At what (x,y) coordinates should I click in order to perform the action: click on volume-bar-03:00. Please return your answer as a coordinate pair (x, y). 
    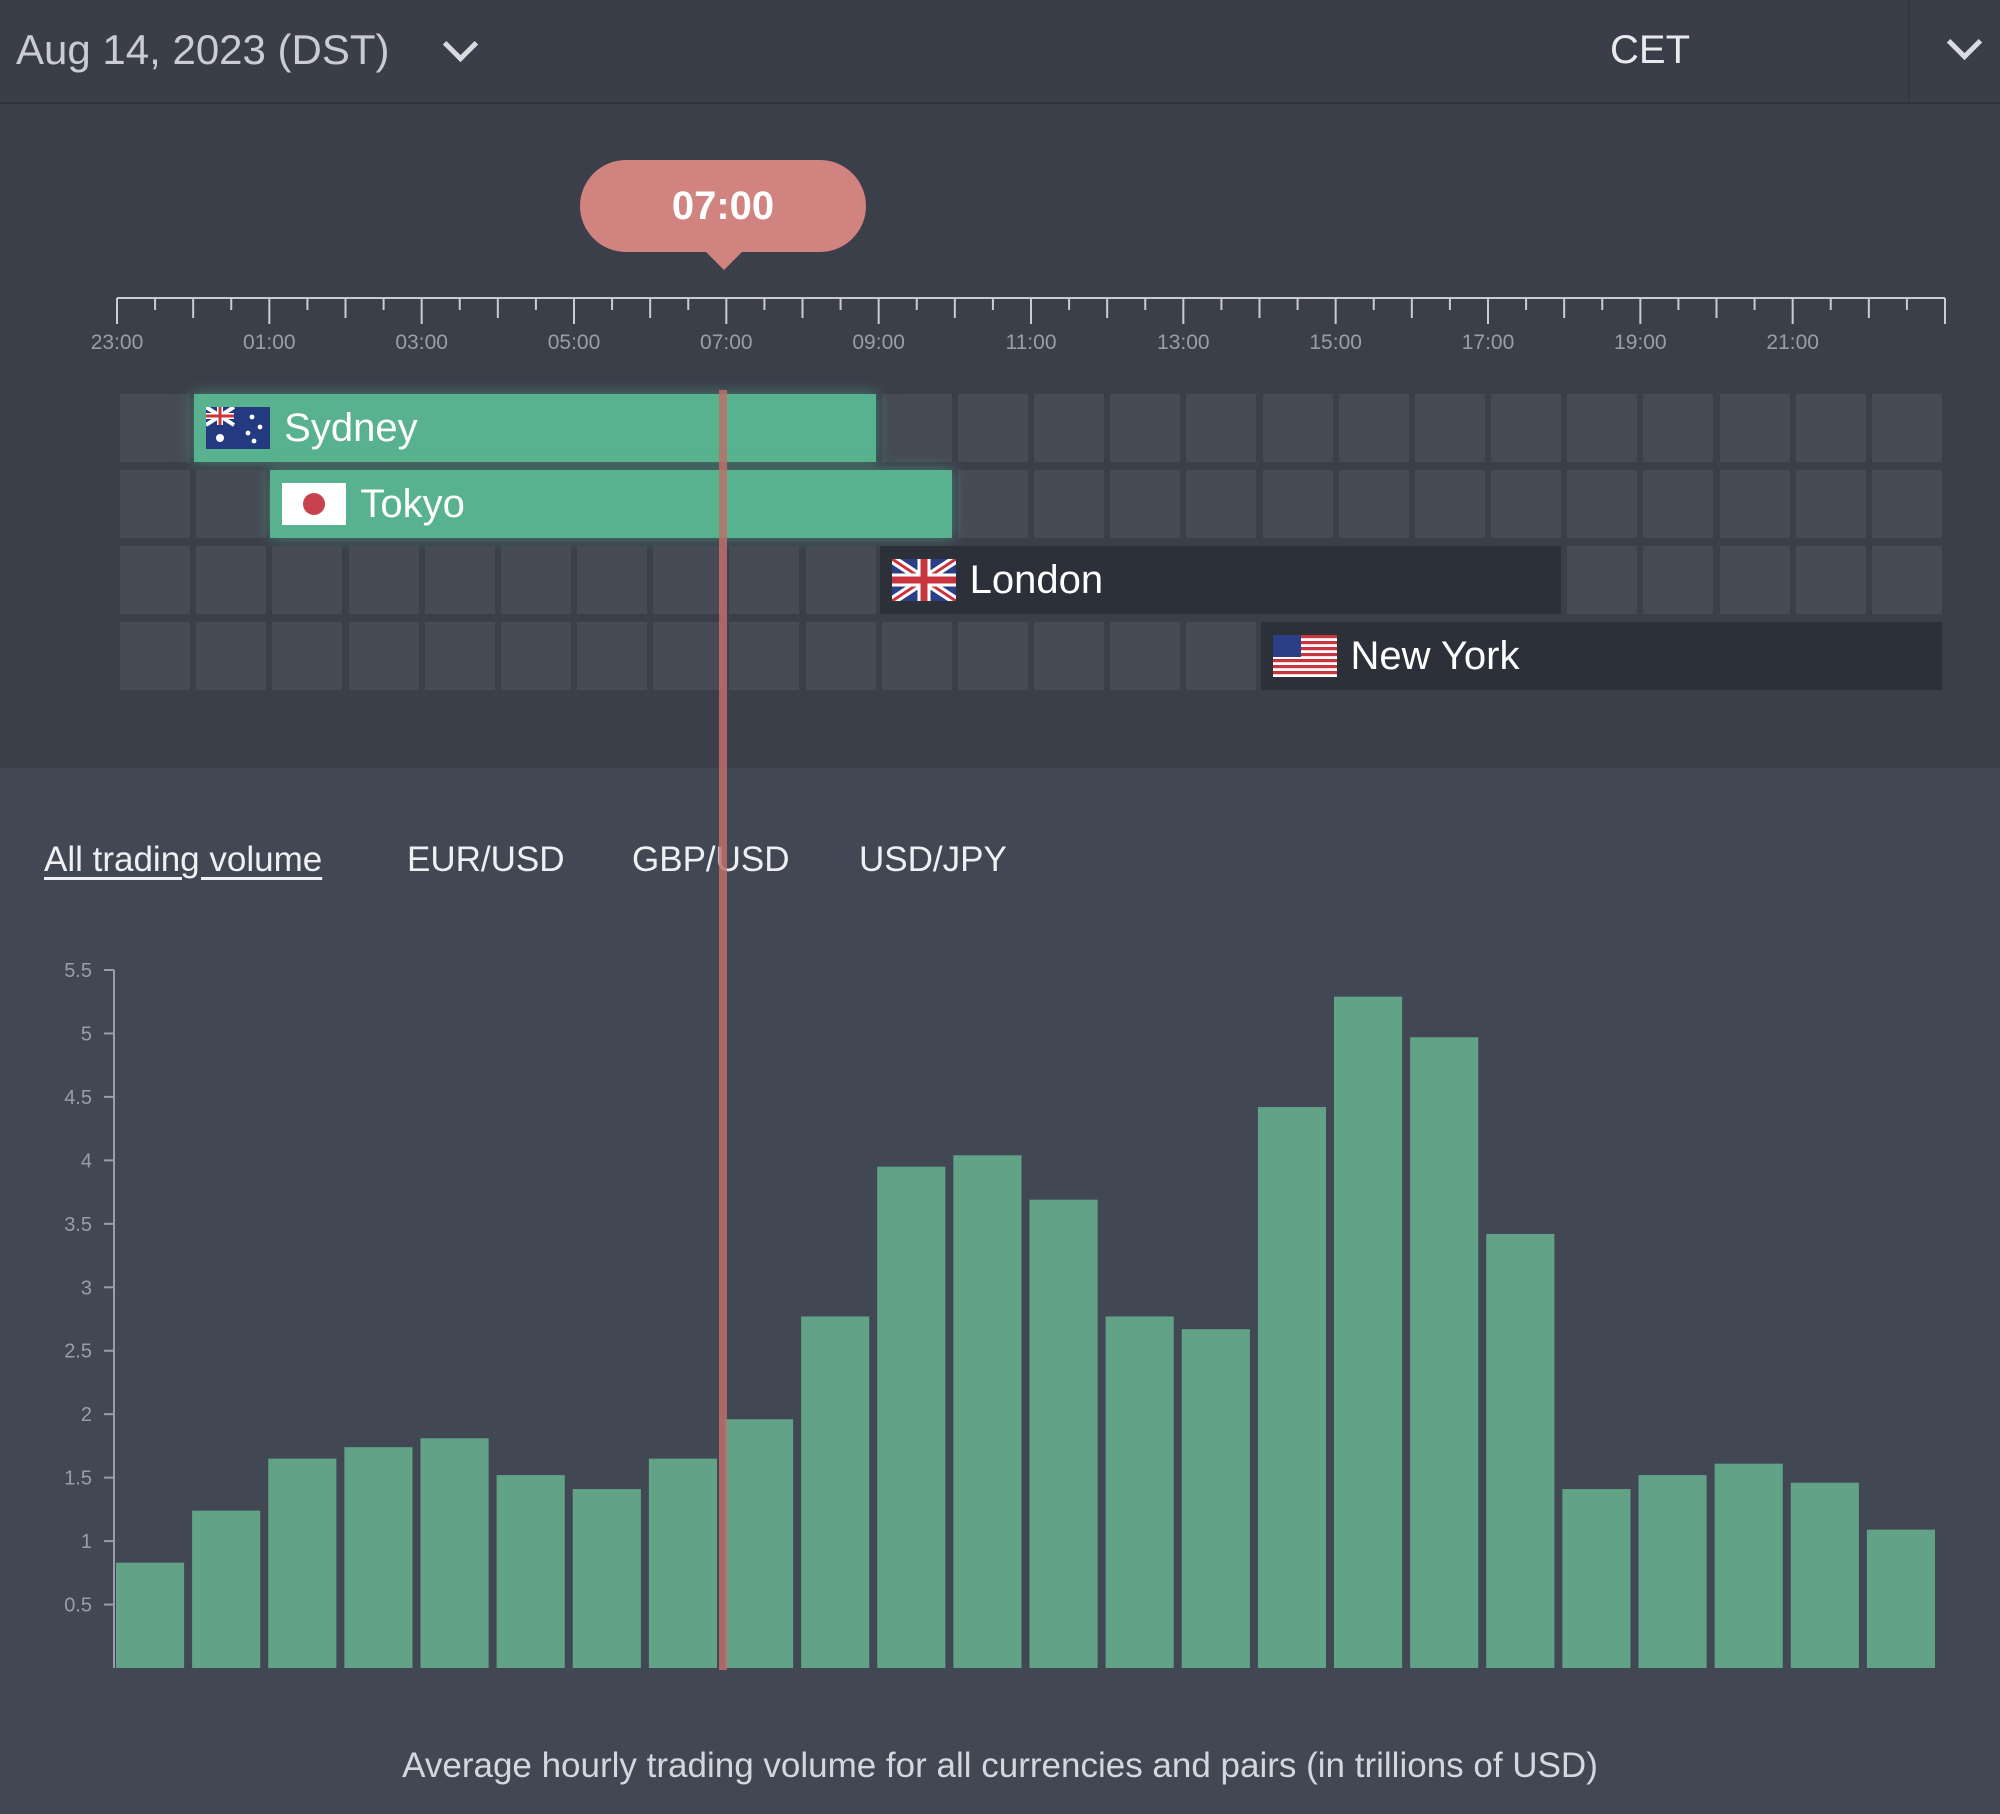
    Looking at the image, I should click on (454, 1553).